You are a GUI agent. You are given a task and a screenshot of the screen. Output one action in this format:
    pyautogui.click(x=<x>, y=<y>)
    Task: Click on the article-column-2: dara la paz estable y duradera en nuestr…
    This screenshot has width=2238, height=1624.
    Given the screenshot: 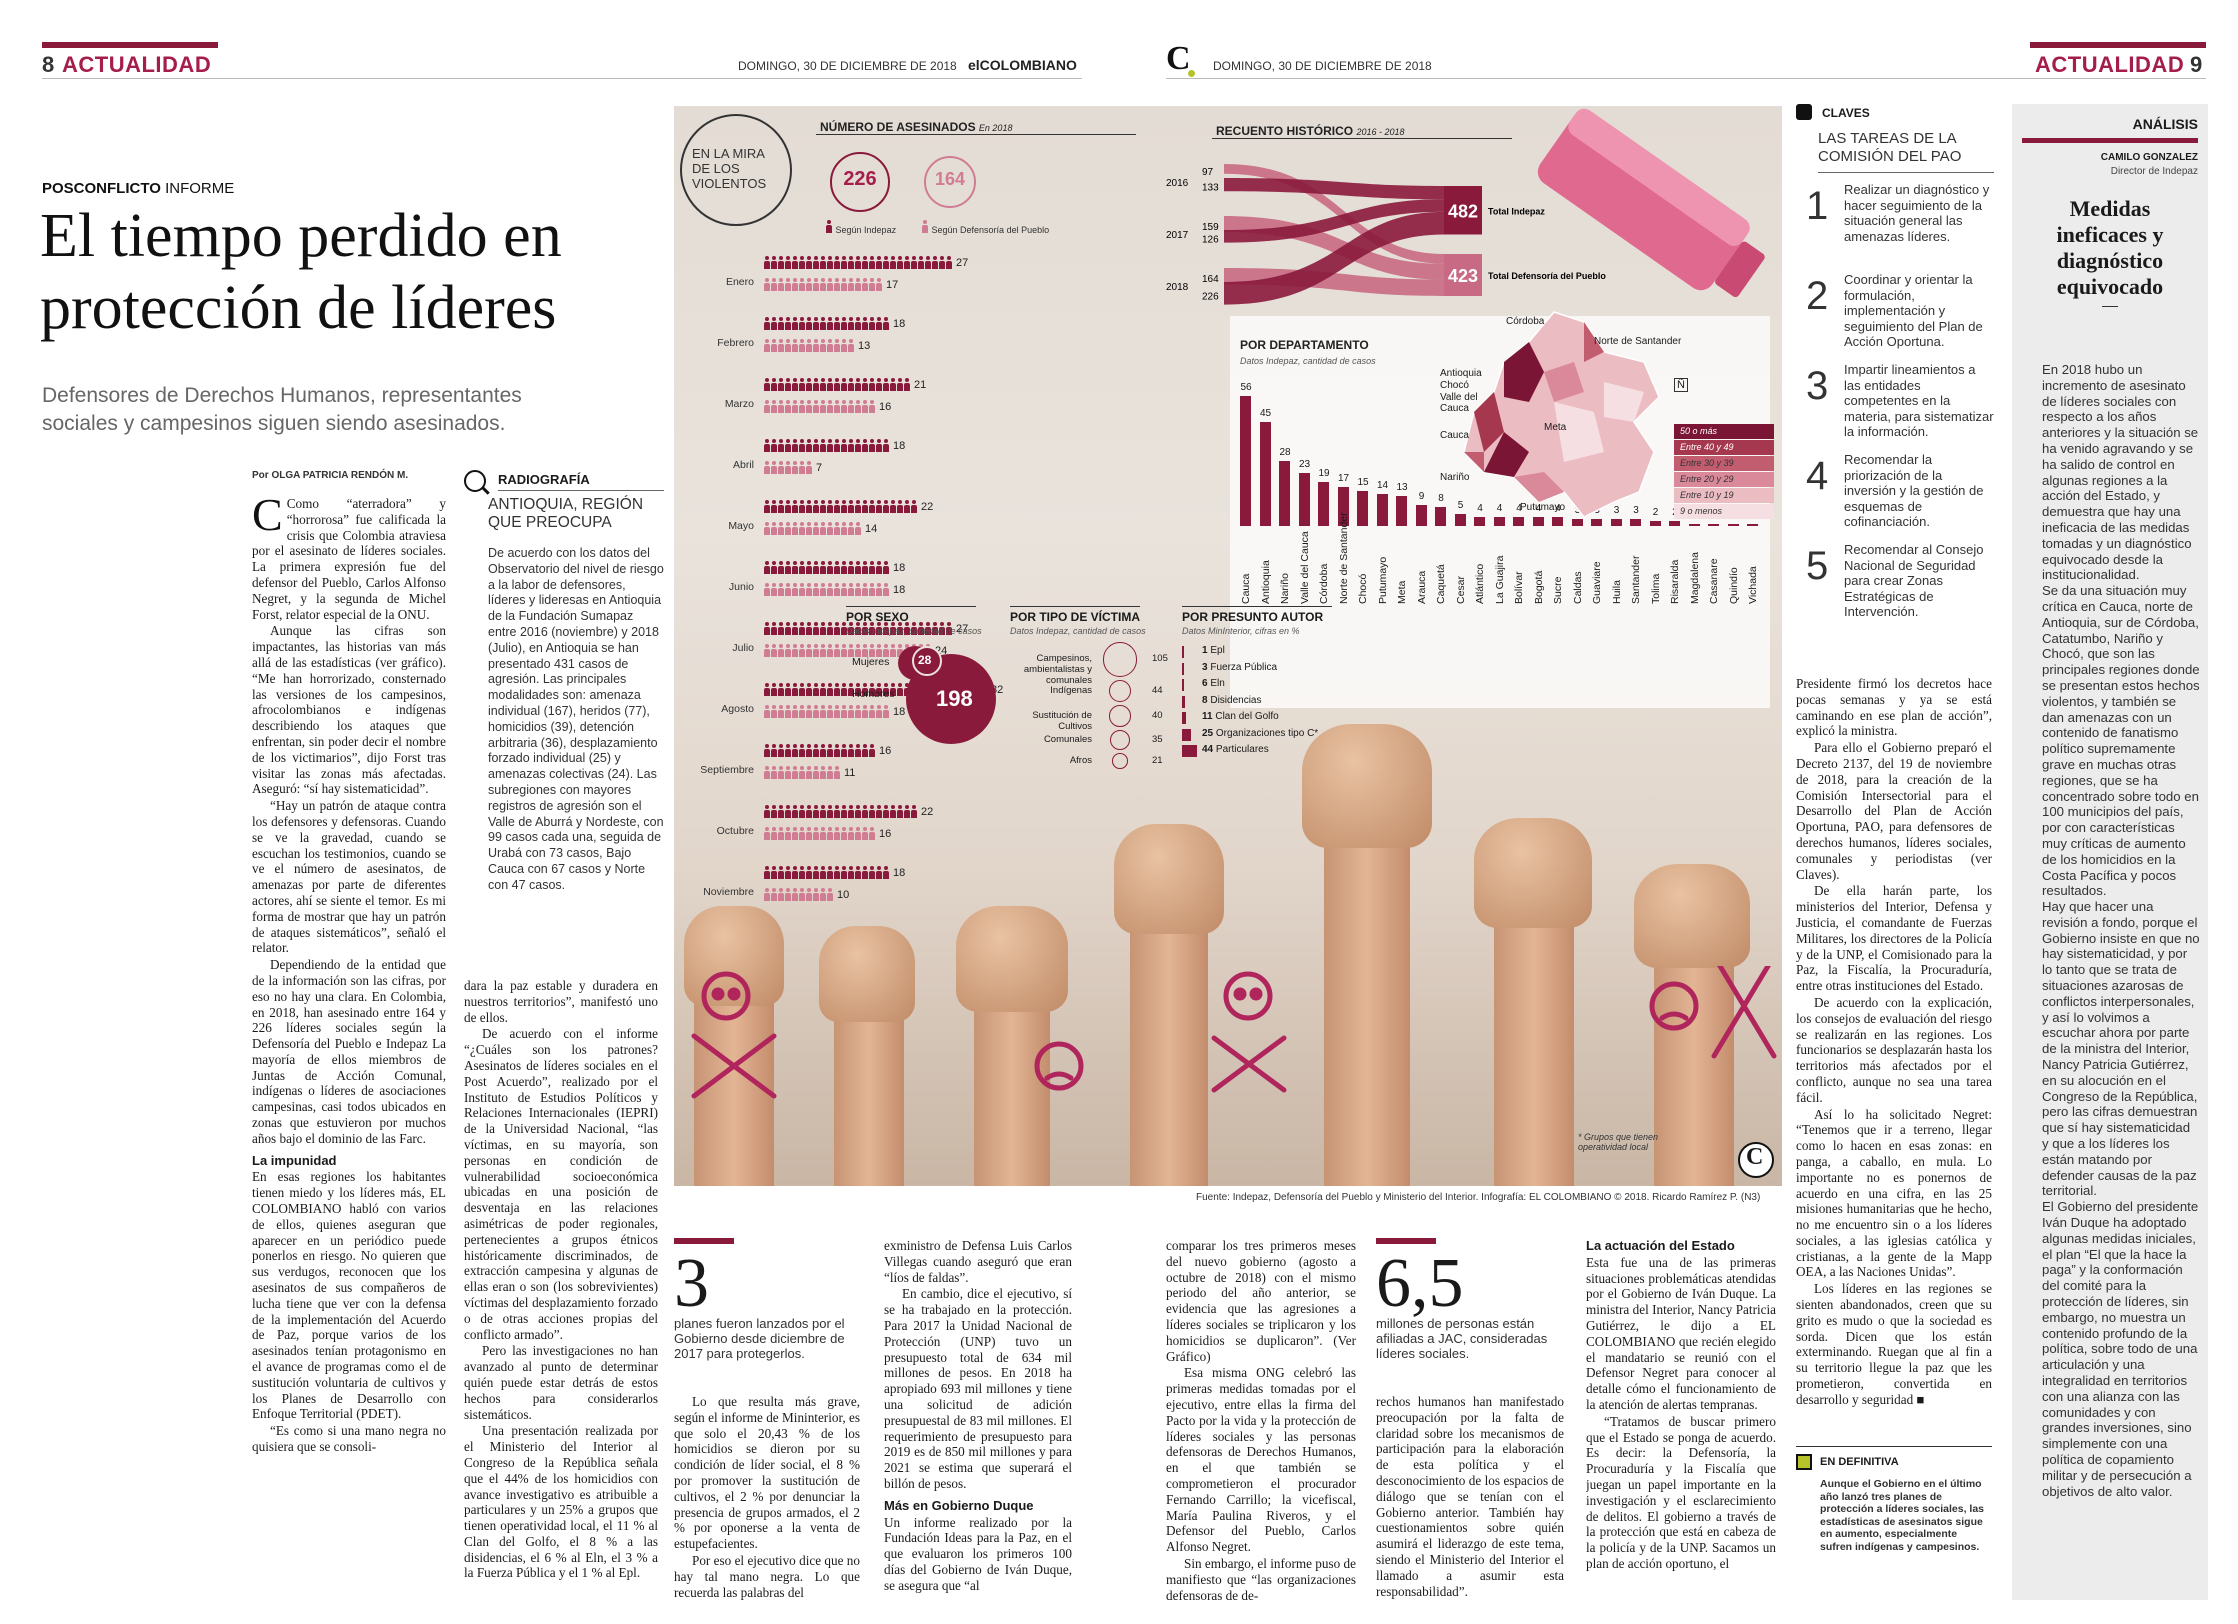 What is the action you would take?
    pyautogui.click(x=561, y=1294)
    